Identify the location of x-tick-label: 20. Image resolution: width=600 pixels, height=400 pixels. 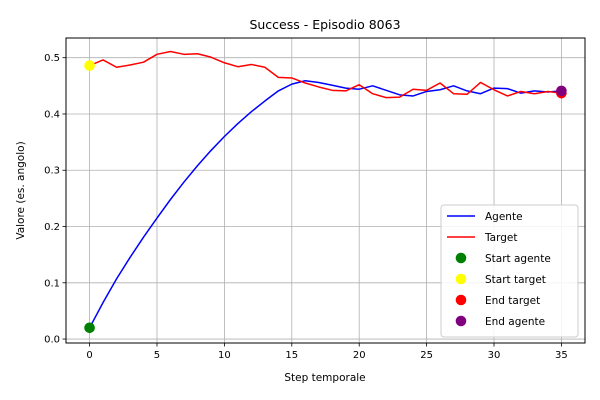
(359, 355).